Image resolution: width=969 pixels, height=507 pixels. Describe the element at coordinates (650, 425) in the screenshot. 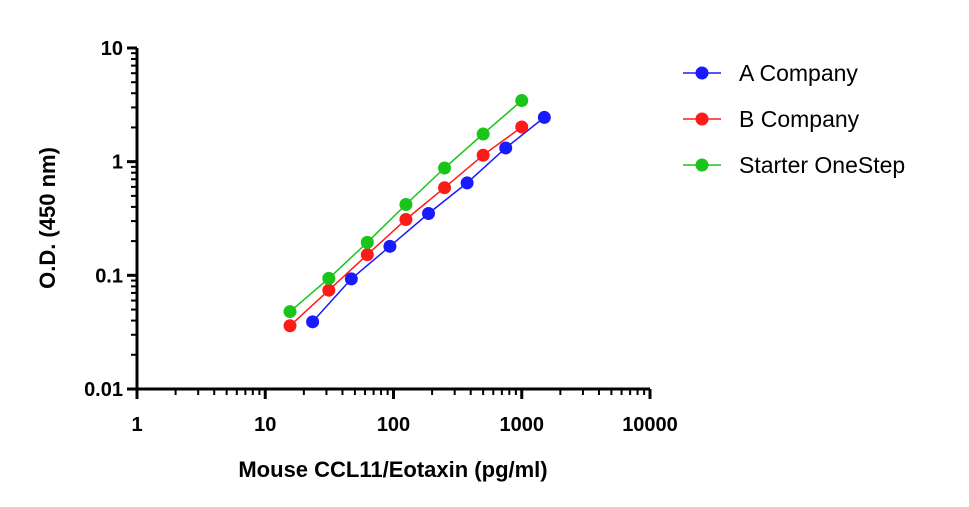

I see `x-tick-label: 10000` at that location.